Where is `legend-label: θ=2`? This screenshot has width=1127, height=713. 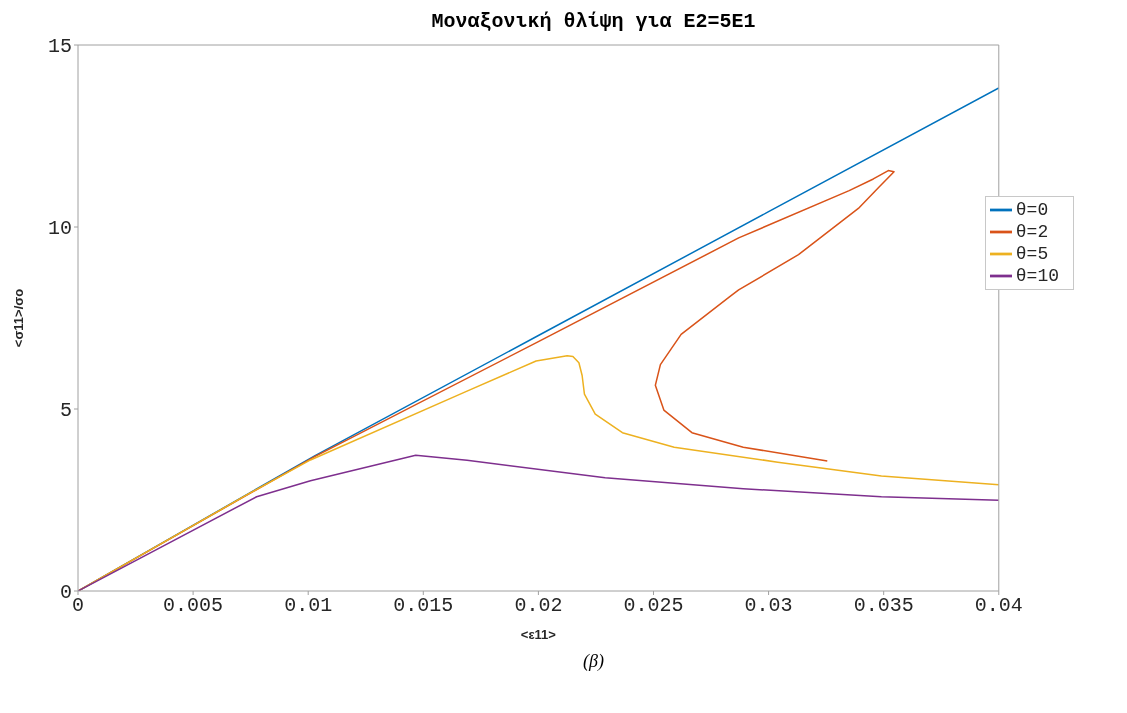 legend-label: θ=2 is located at coordinates (1032, 231).